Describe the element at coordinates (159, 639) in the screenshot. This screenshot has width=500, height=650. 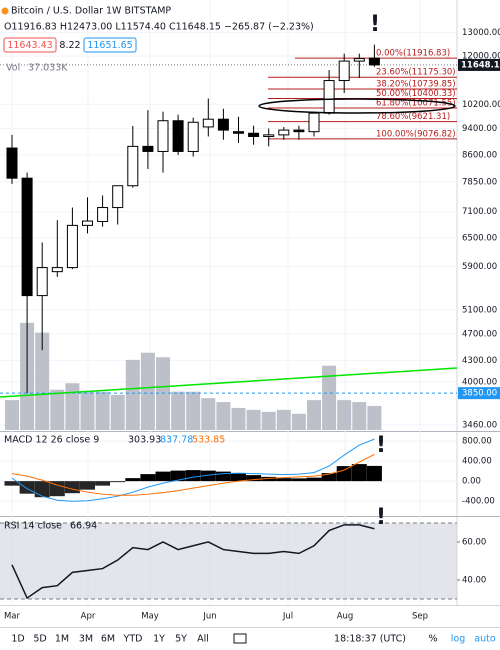
I see `range-button: 1Y` at that location.